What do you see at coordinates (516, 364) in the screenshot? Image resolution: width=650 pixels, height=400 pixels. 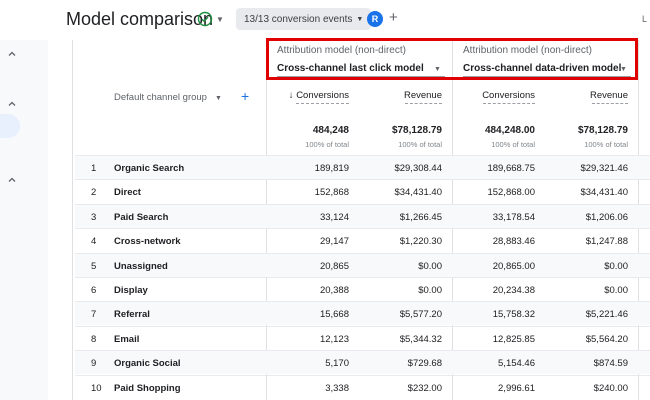 I see `metric-cell-c2: 5,154.46` at bounding box center [516, 364].